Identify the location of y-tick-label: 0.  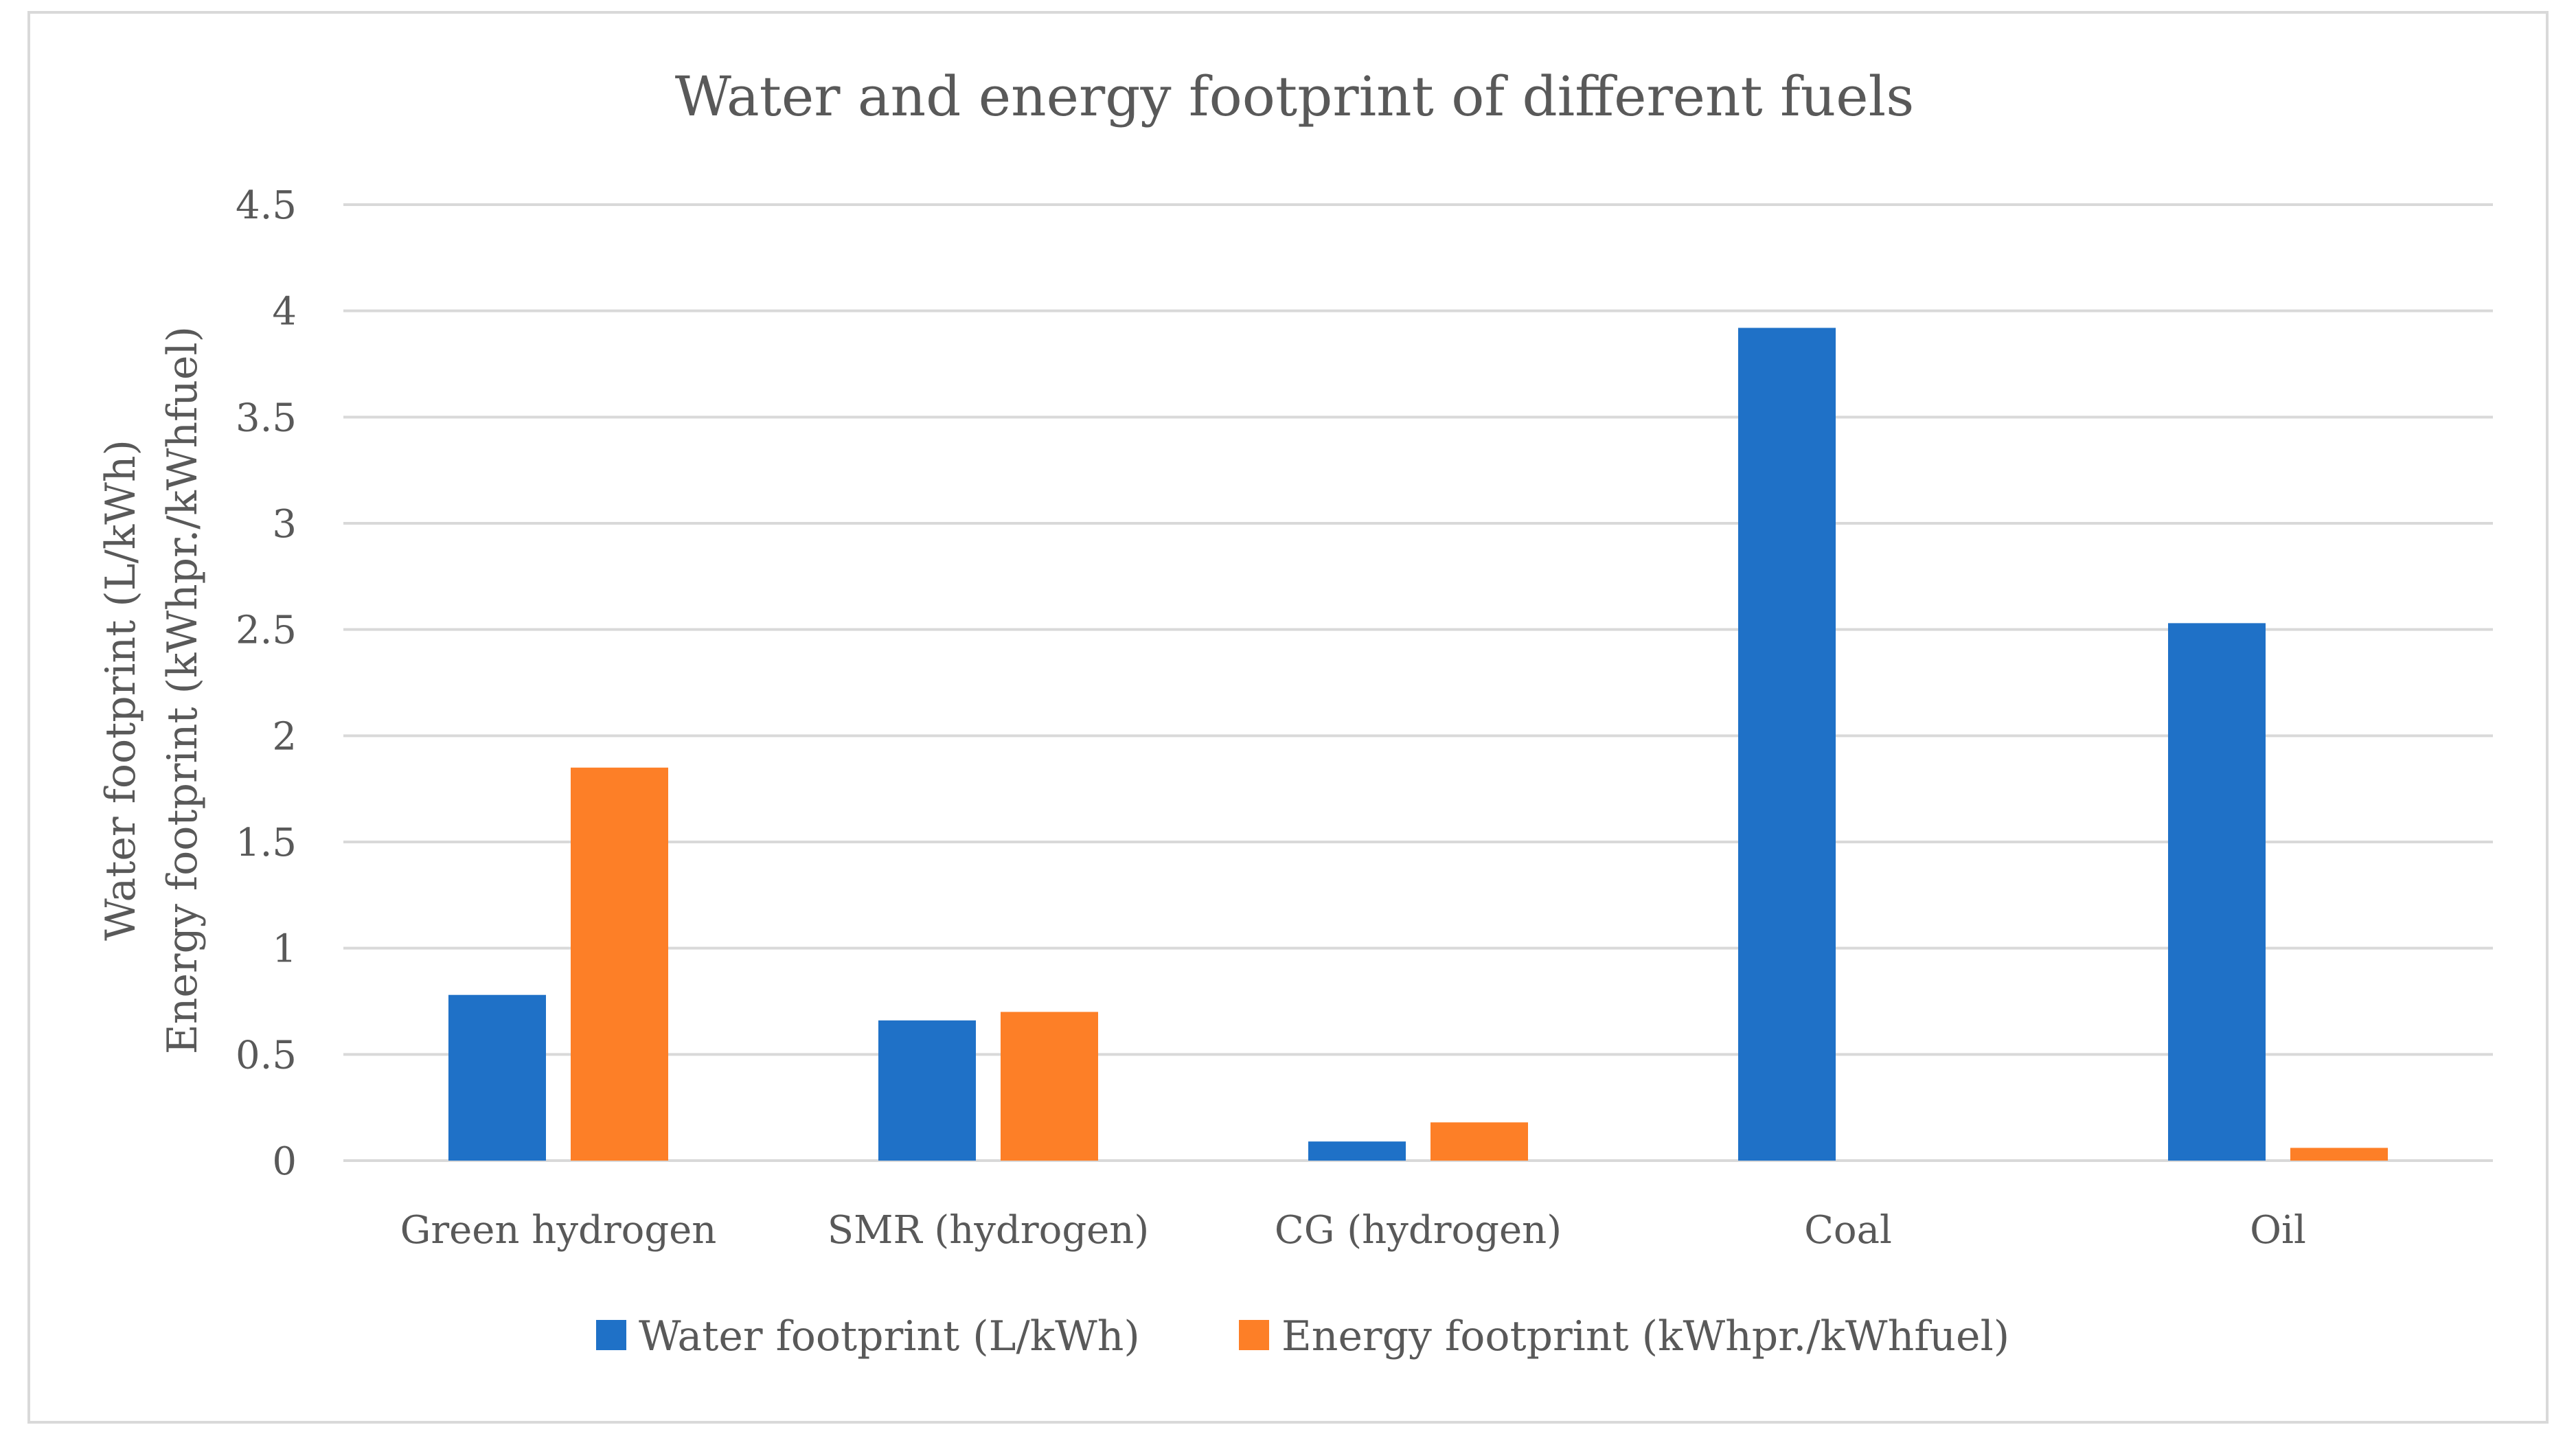
(284, 1161).